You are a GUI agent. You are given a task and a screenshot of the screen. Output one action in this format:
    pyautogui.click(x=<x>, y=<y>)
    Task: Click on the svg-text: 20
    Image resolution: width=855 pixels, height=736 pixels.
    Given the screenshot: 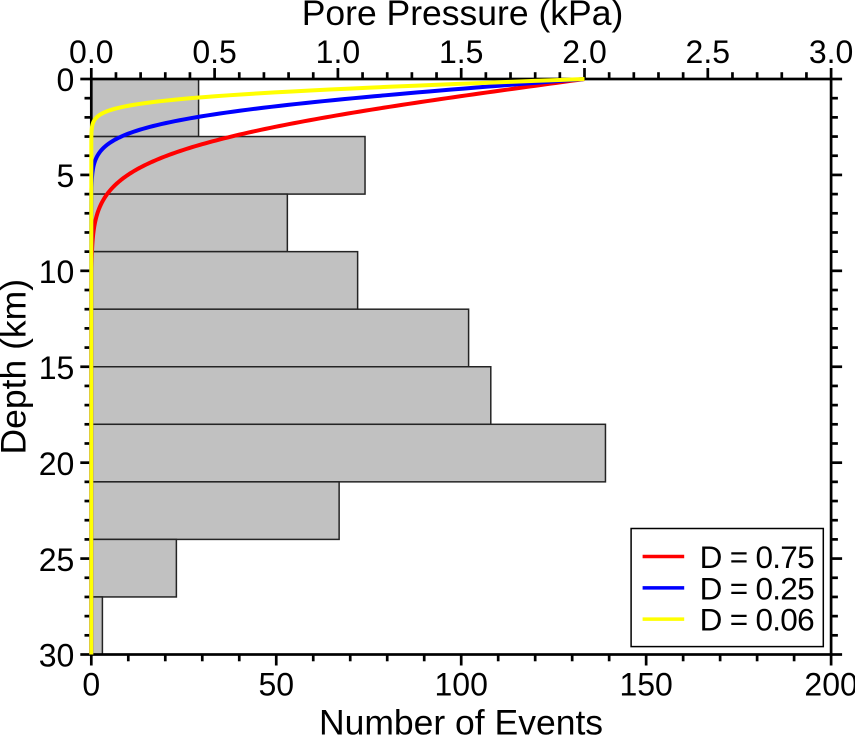 What is the action you would take?
    pyautogui.click(x=57, y=464)
    